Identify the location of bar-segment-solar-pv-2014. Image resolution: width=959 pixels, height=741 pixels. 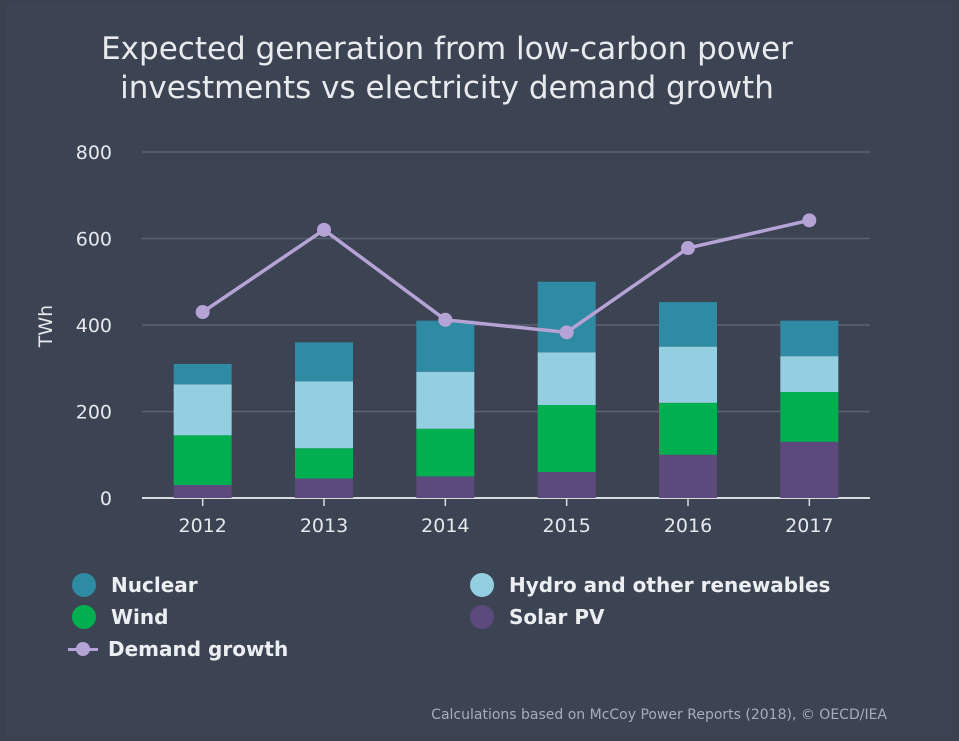
(445, 487).